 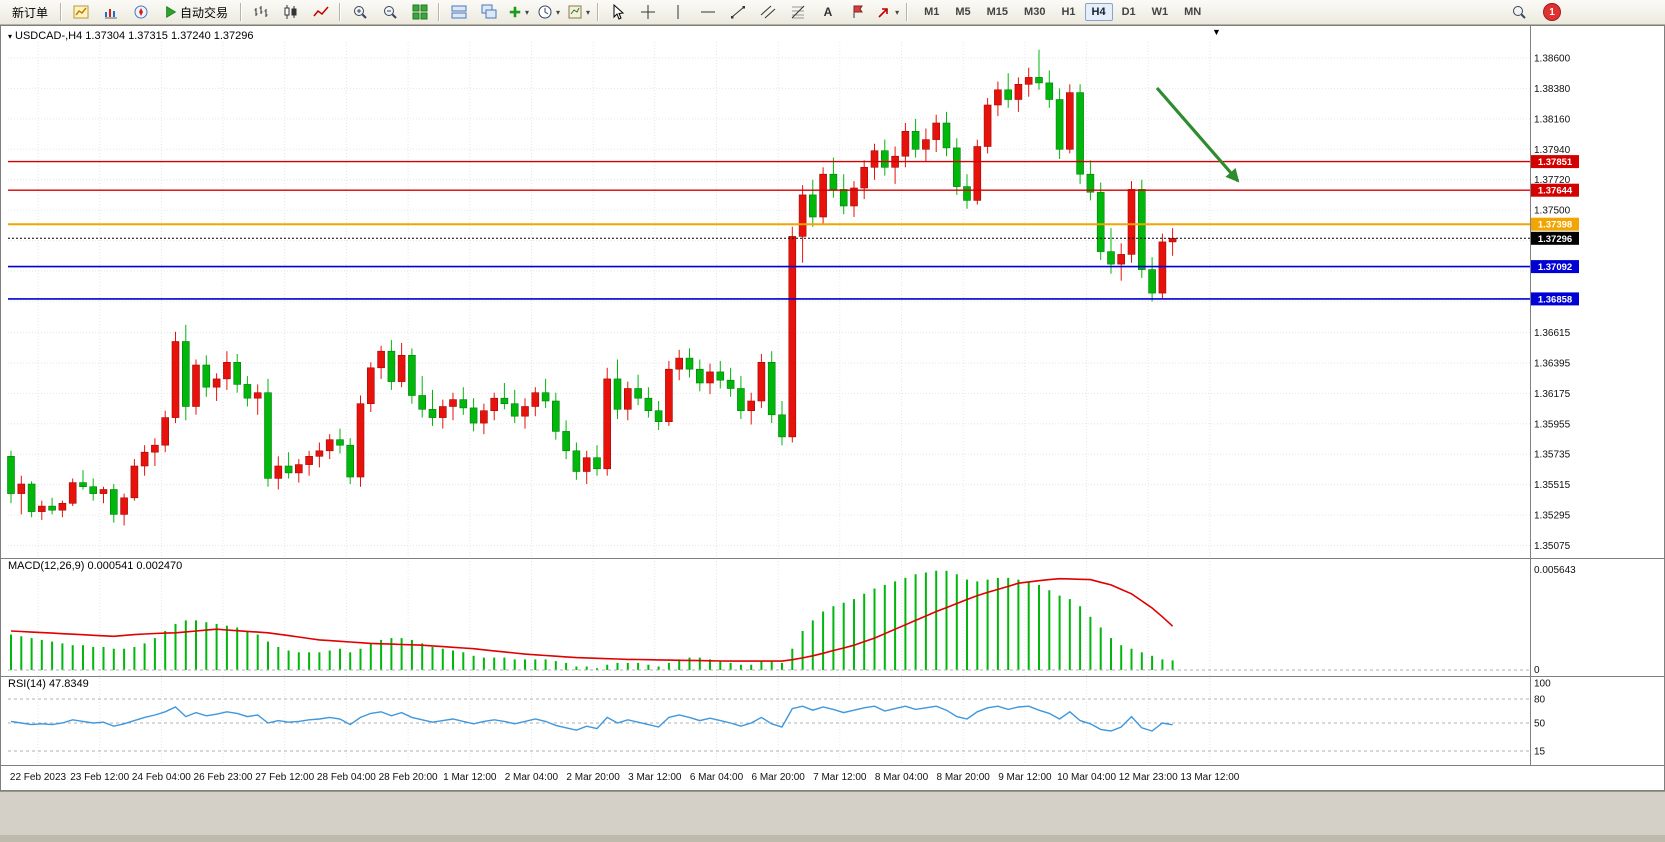 I want to click on bar-chart-icon, so click(x=261, y=11).